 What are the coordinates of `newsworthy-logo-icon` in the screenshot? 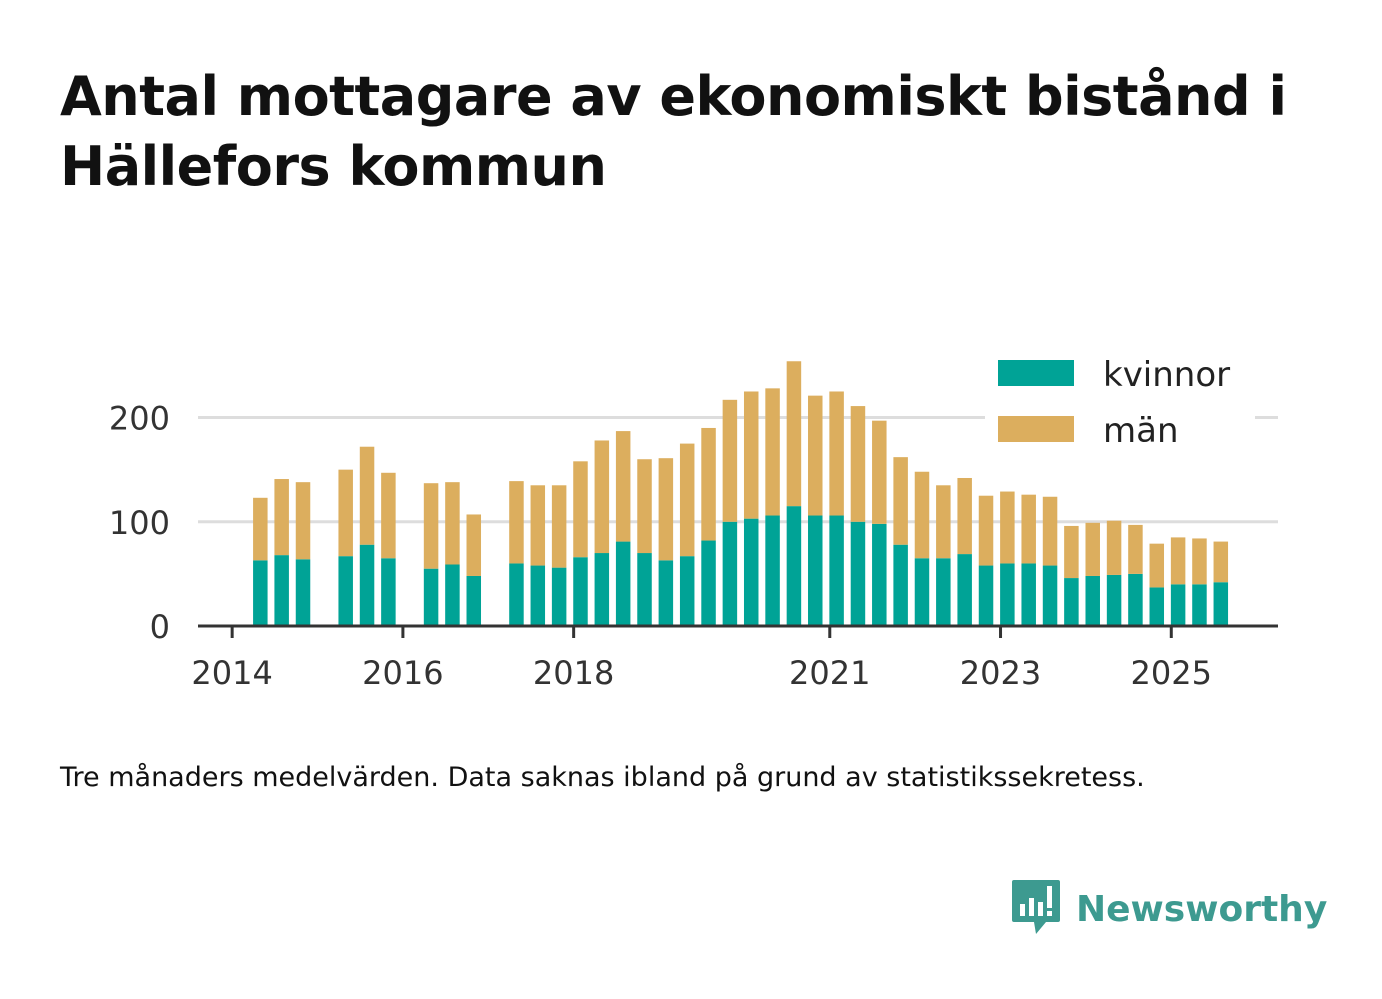 It's located at (1036, 907).